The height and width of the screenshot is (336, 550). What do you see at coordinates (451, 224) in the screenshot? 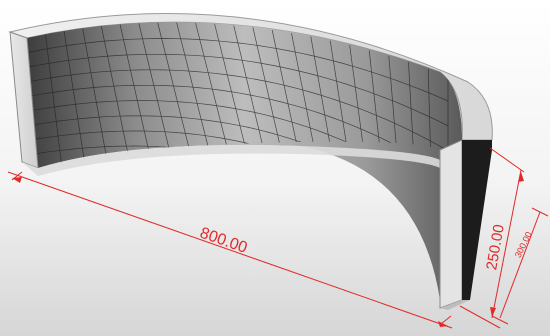
I see `wall-right-end` at bounding box center [451, 224].